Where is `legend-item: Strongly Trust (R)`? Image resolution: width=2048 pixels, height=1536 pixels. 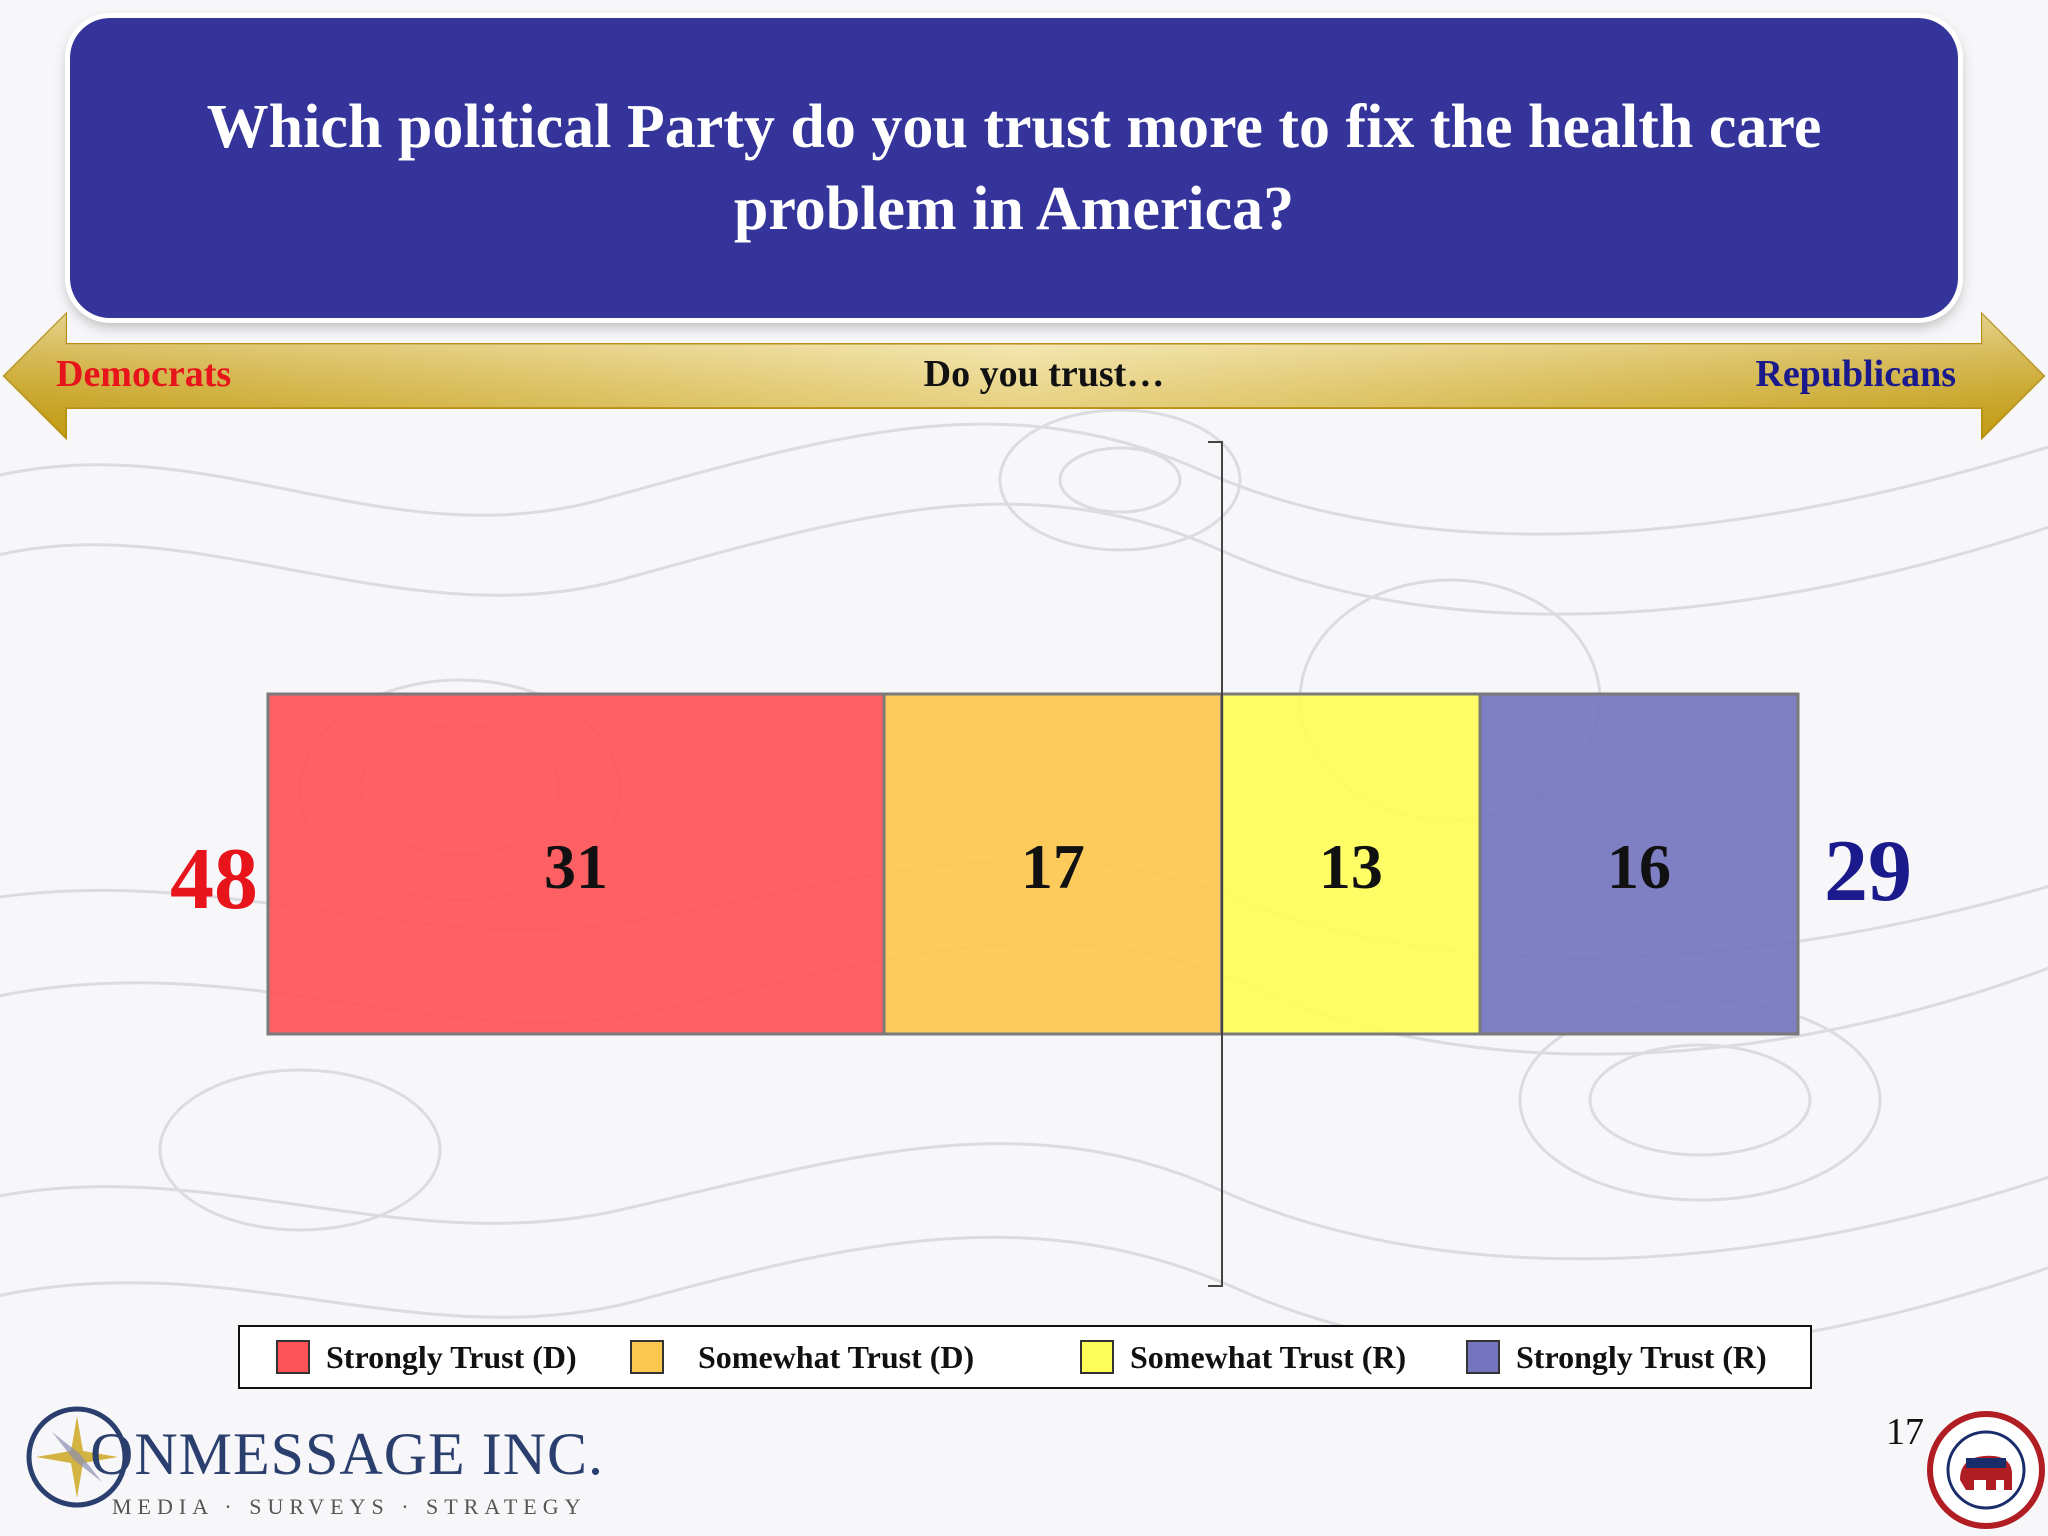
legend-item: Strongly Trust (R) is located at coordinates (1616, 1357).